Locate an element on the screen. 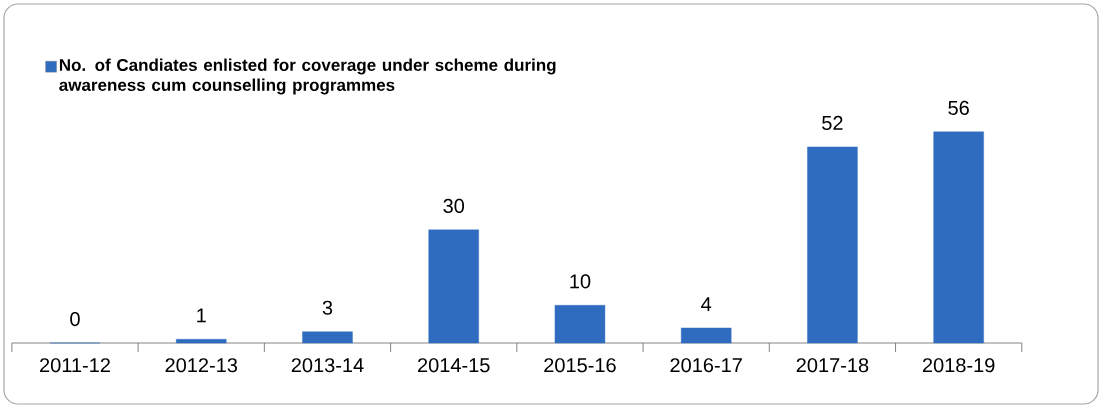  x-tick-label: 2018-19 is located at coordinates (958, 365).